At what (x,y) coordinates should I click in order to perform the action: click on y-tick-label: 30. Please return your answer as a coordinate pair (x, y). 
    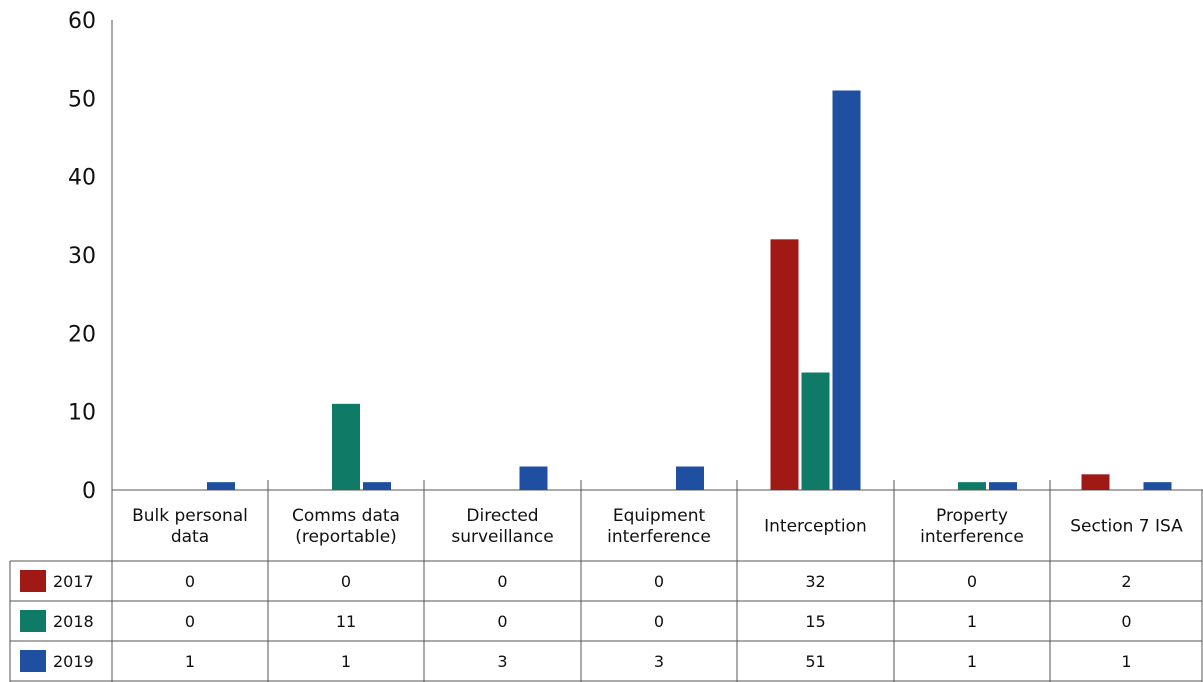
    Looking at the image, I should click on (82, 256).